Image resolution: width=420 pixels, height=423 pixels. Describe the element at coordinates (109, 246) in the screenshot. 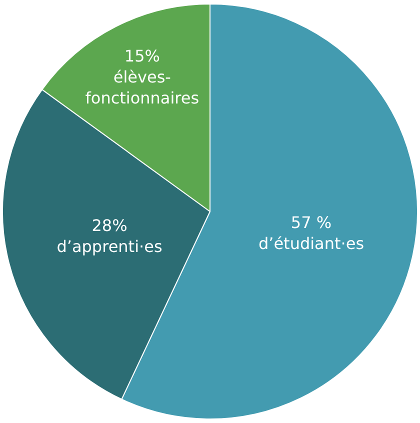

I see `slice-label: d’apprenti·es` at that location.